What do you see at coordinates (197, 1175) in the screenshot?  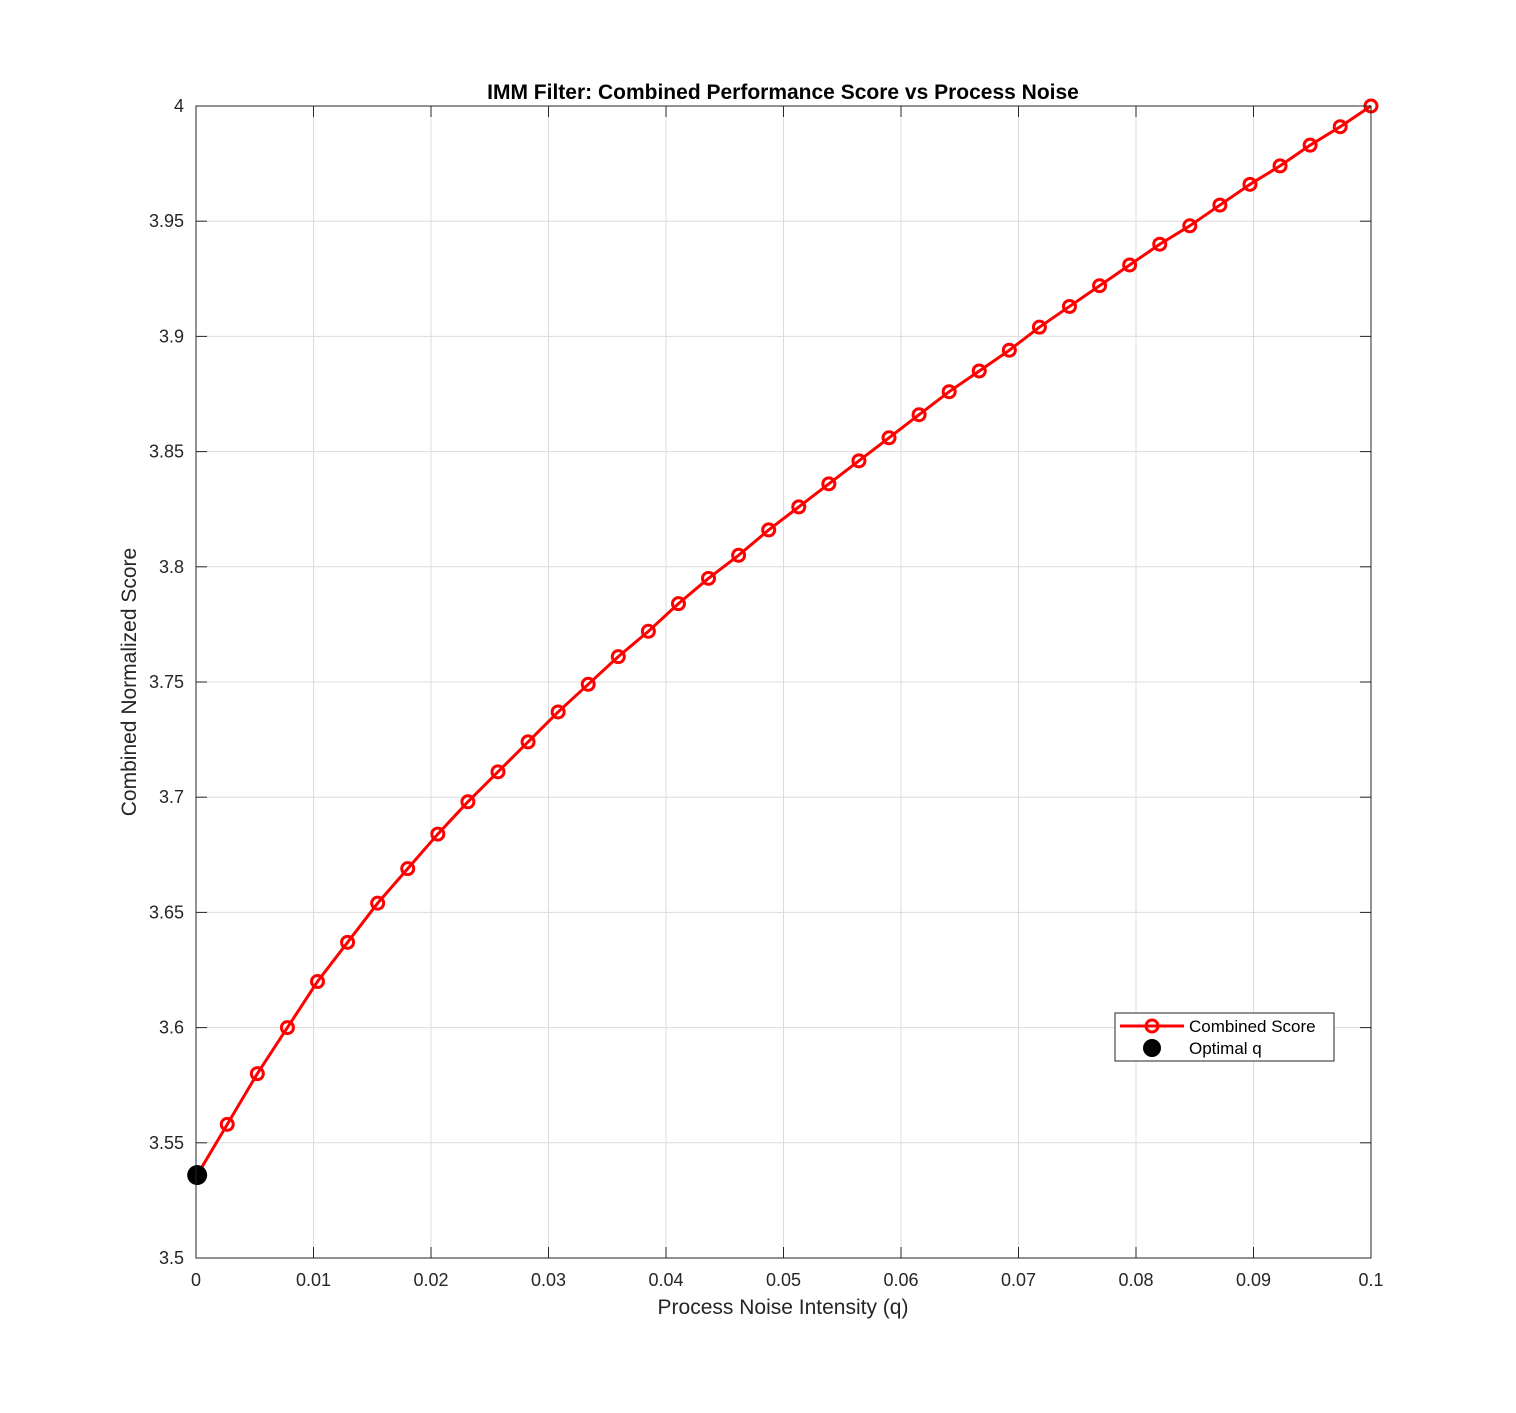 I see `data-point-optimal-q` at bounding box center [197, 1175].